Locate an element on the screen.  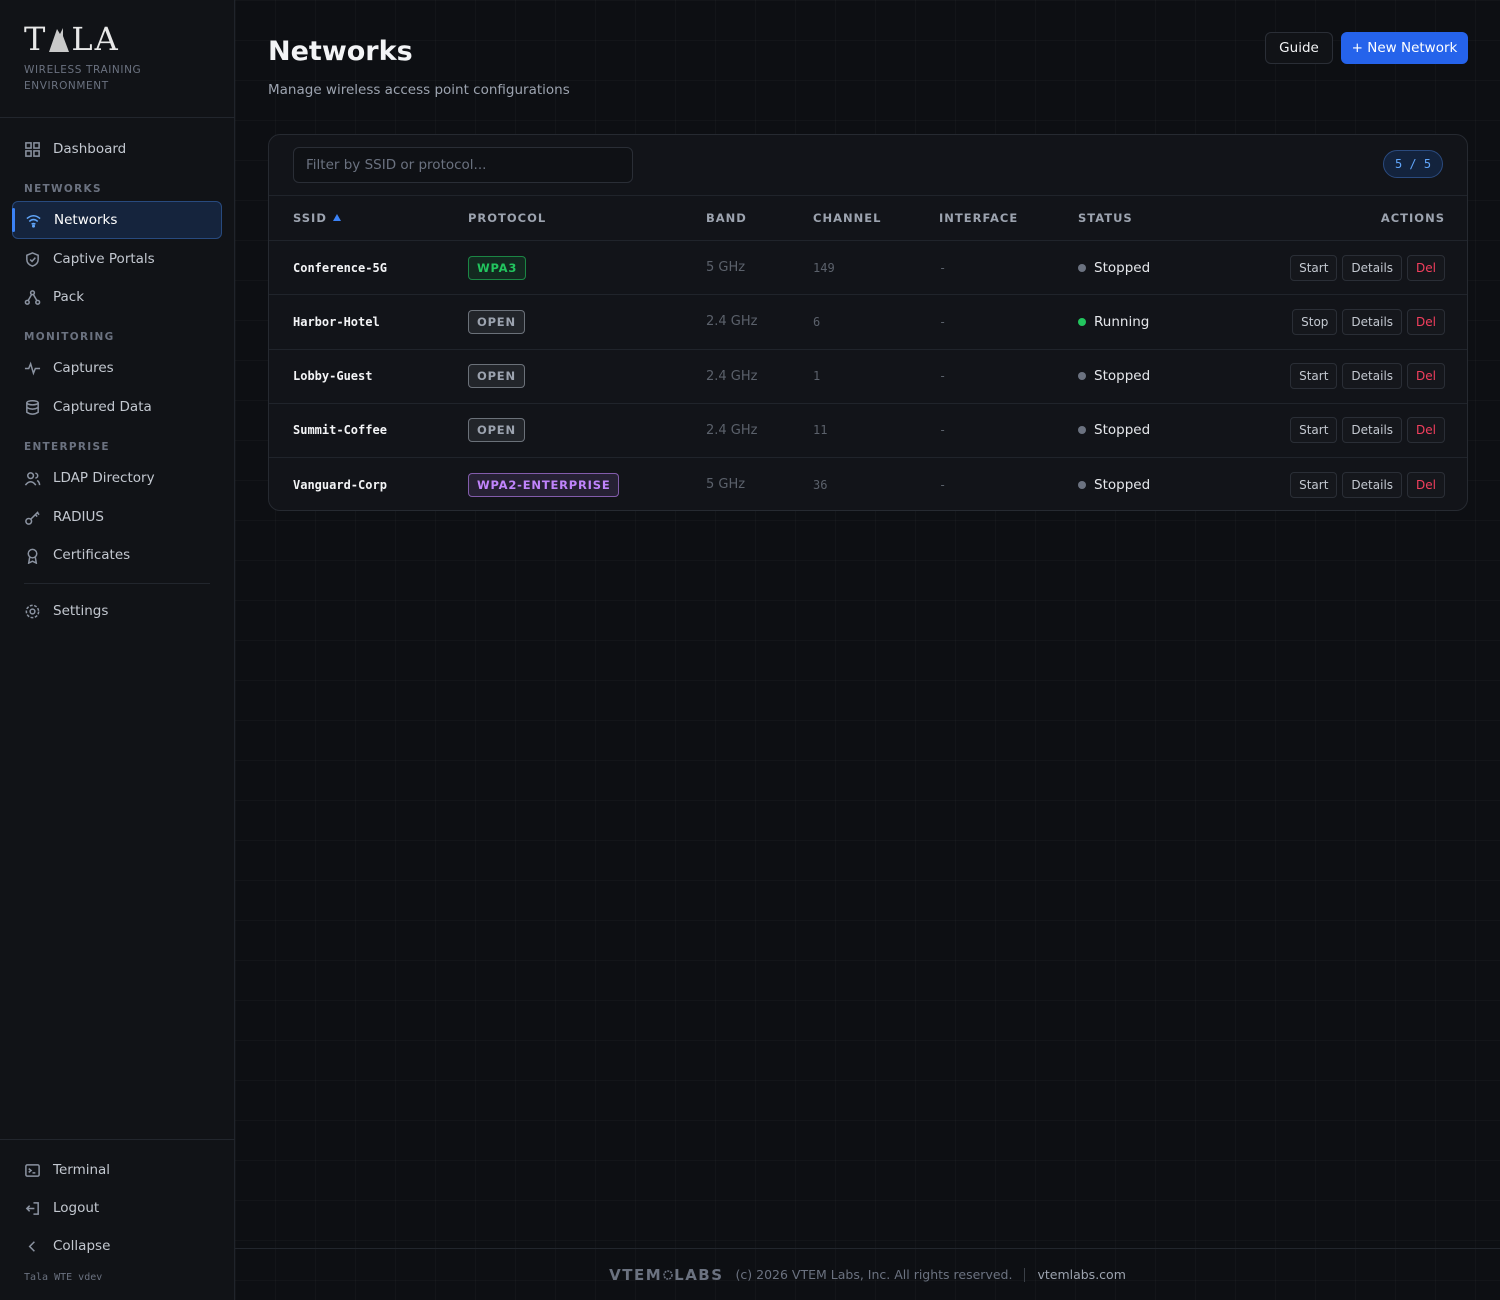
channel: 36 is located at coordinates (820, 484).